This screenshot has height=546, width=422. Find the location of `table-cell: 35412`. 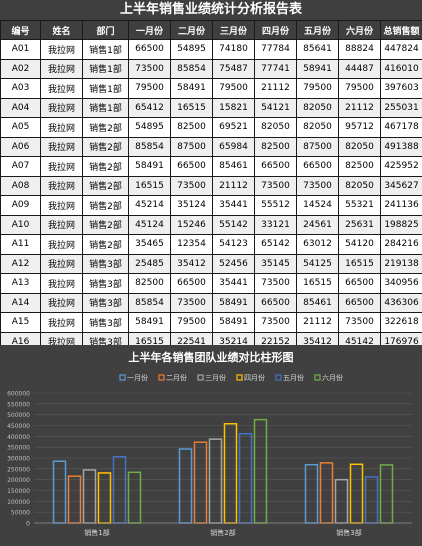

table-cell: 35412 is located at coordinates (191, 263).